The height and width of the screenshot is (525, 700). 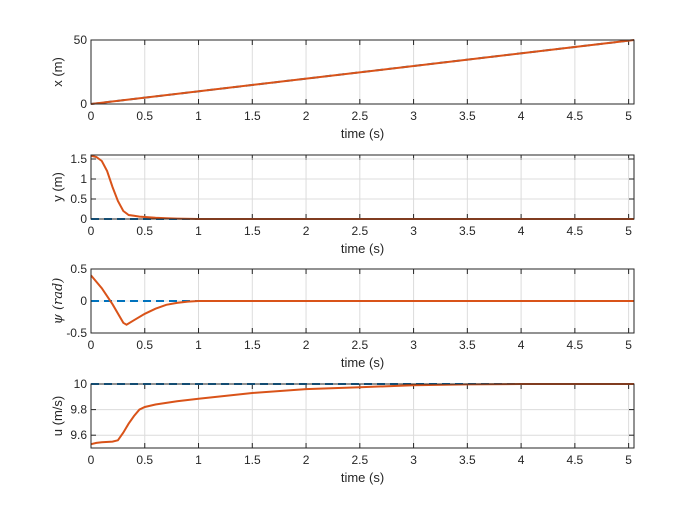 What do you see at coordinates (58, 301) in the screenshot?
I see `y-axis-label: ψ (rad)` at bounding box center [58, 301].